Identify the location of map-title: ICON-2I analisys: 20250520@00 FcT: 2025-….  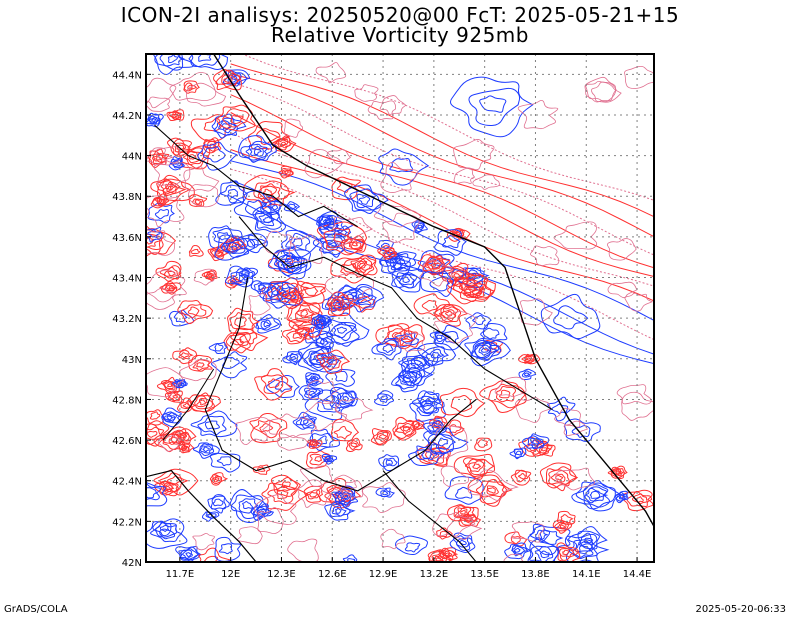
(400, 15).